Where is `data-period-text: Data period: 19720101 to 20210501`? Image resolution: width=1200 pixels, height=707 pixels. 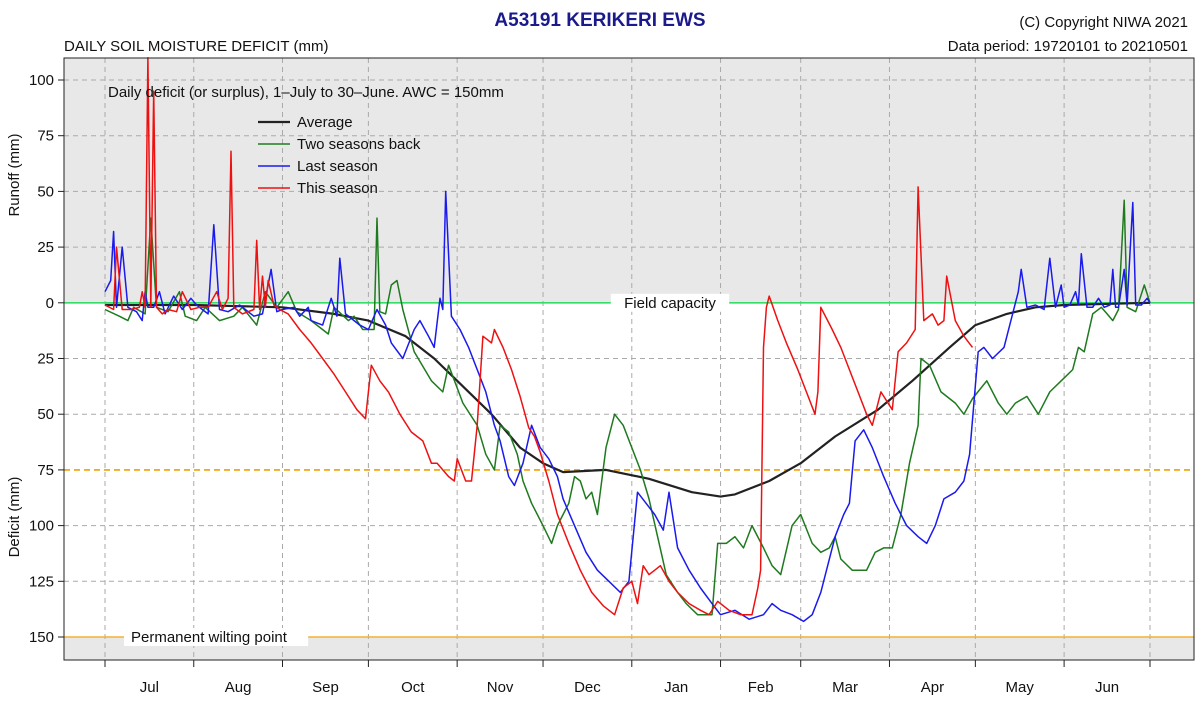 data-period-text: Data period: 19720101 to 20210501 is located at coordinates (1068, 46).